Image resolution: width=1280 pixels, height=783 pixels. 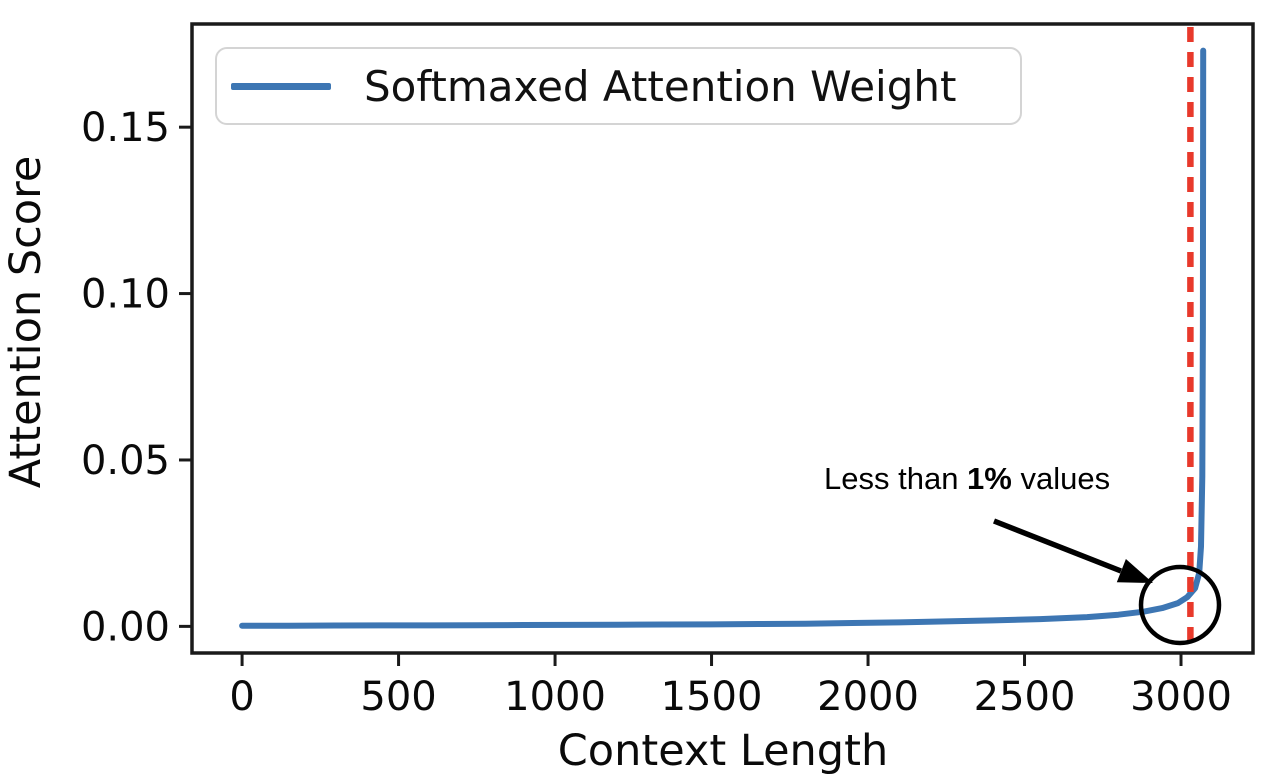 I want to click on y-tick-label: 0.15, so click(x=125, y=128).